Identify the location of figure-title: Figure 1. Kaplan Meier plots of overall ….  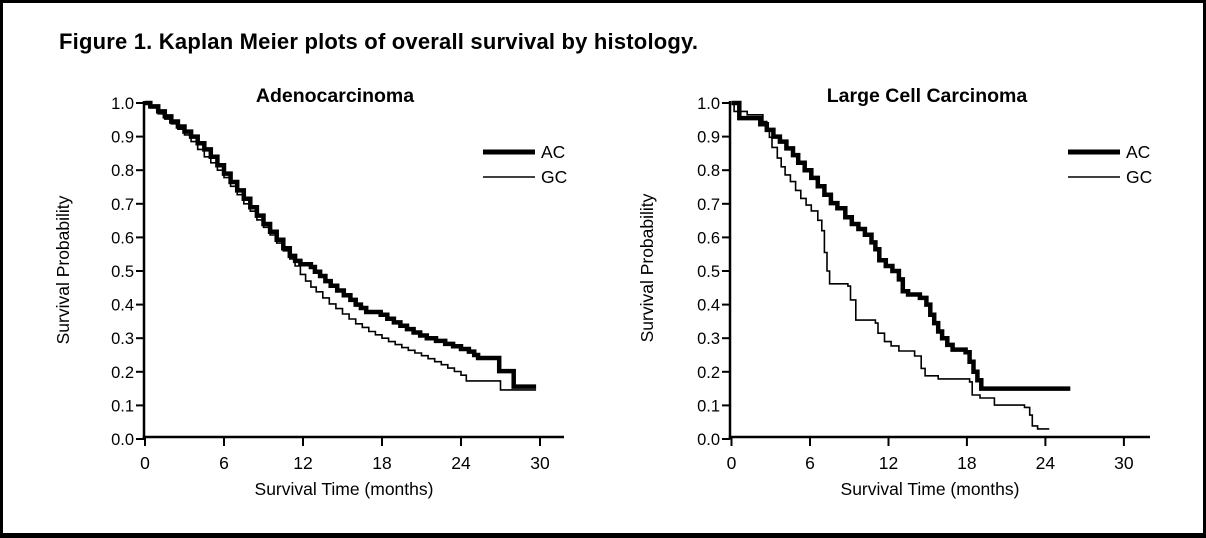
(379, 41).